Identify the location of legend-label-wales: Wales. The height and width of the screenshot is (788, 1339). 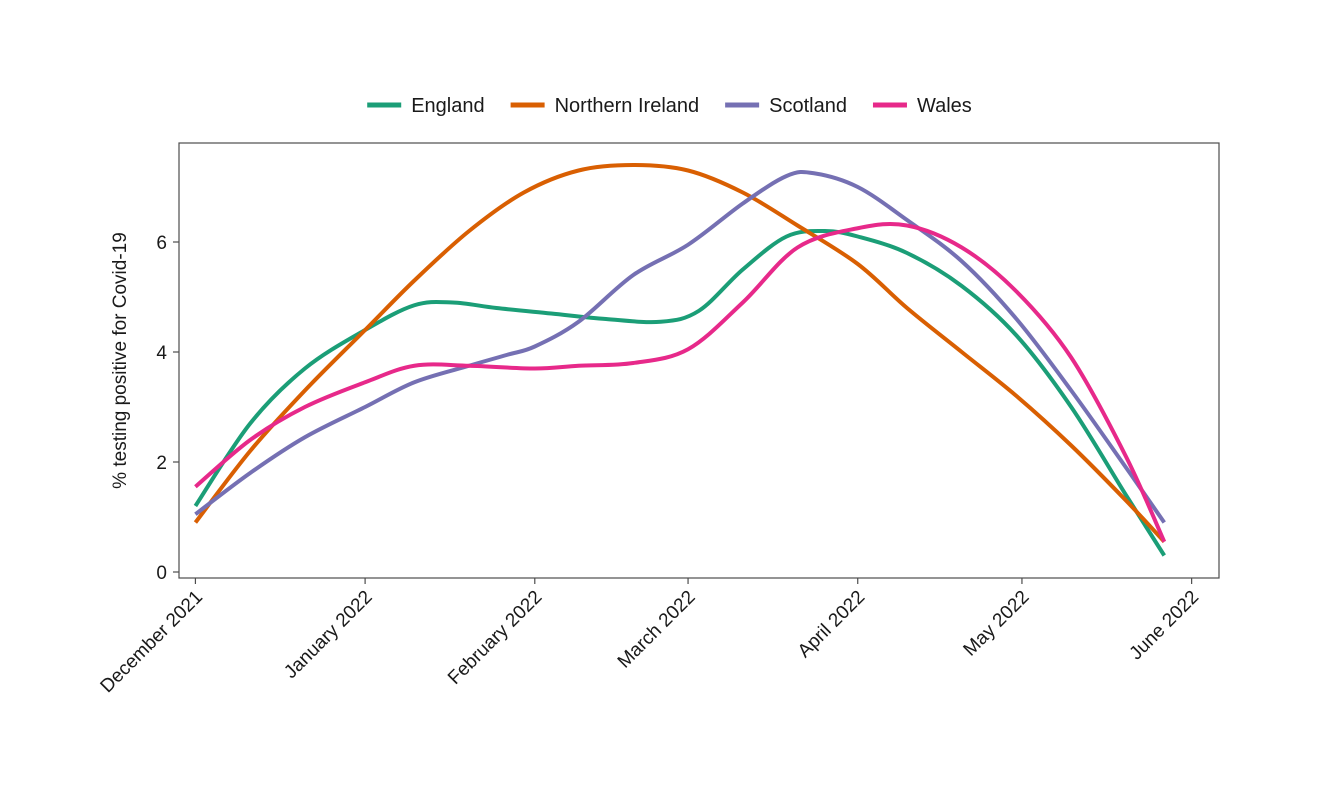
(944, 106).